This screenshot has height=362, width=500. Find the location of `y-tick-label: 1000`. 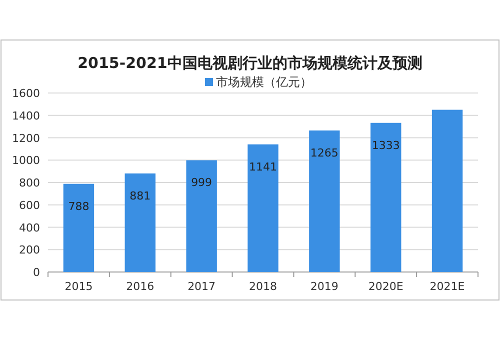

y-tick-label: 1000 is located at coordinates (26, 161).